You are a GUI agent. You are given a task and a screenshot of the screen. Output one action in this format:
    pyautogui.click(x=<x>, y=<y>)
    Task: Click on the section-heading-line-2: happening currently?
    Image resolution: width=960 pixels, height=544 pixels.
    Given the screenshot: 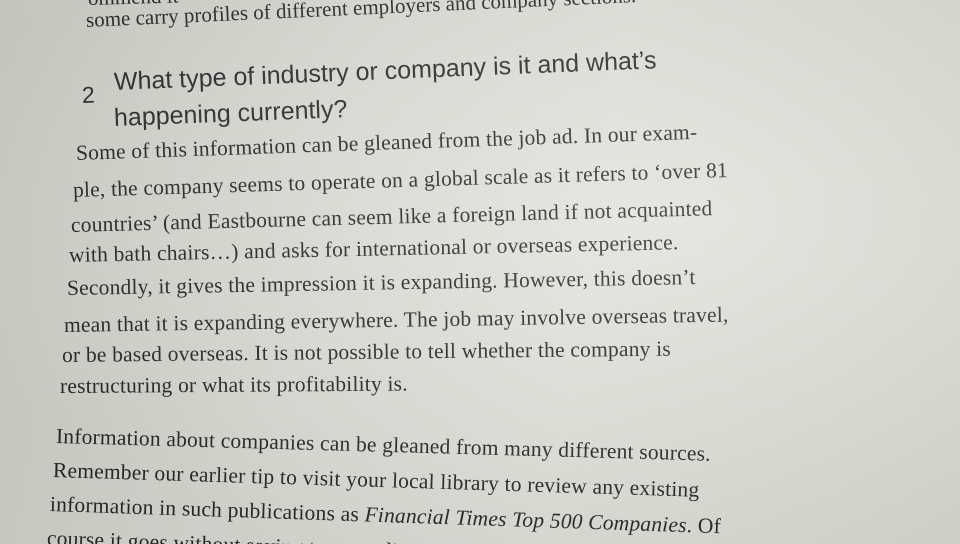 What is the action you would take?
    pyautogui.click(x=230, y=113)
    